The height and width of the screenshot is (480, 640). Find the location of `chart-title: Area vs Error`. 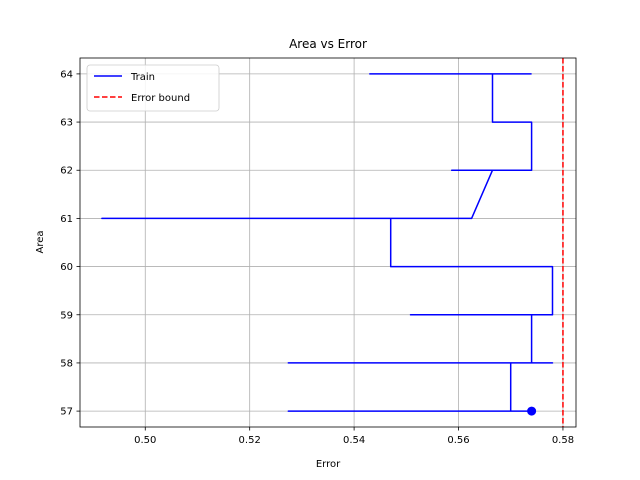

chart-title: Area vs Error is located at coordinates (328, 44).